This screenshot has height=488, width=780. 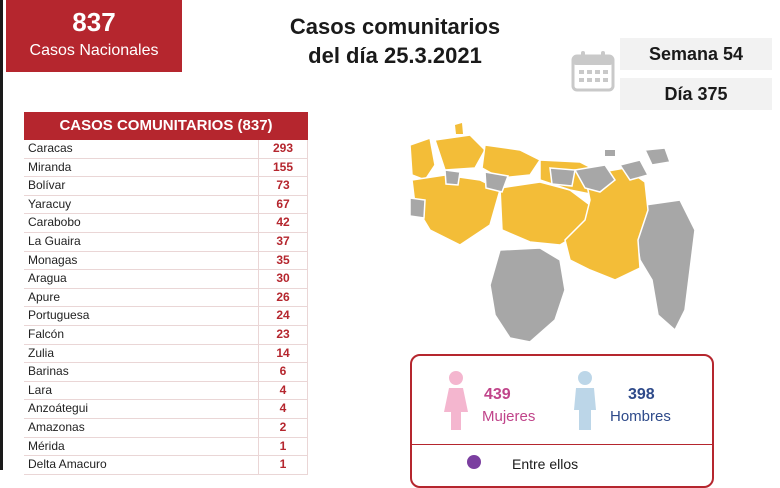 I want to click on state-name: Monagas, so click(x=53, y=259).